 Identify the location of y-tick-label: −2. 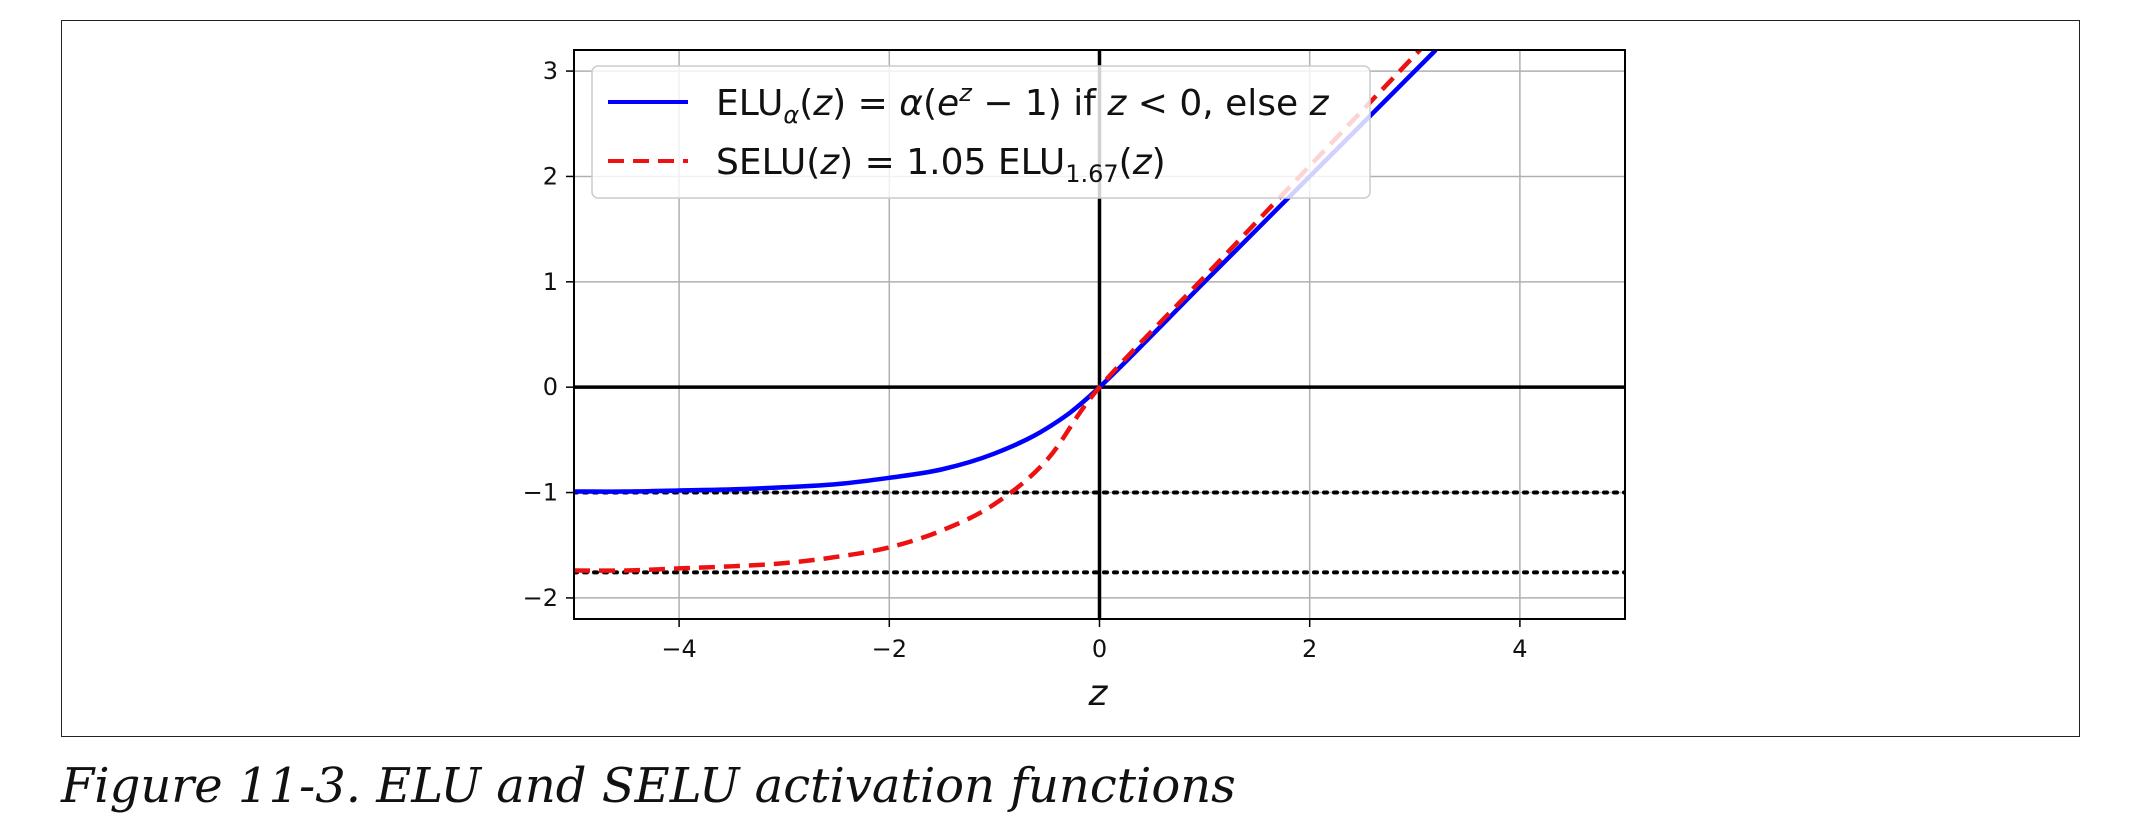
(540, 598).